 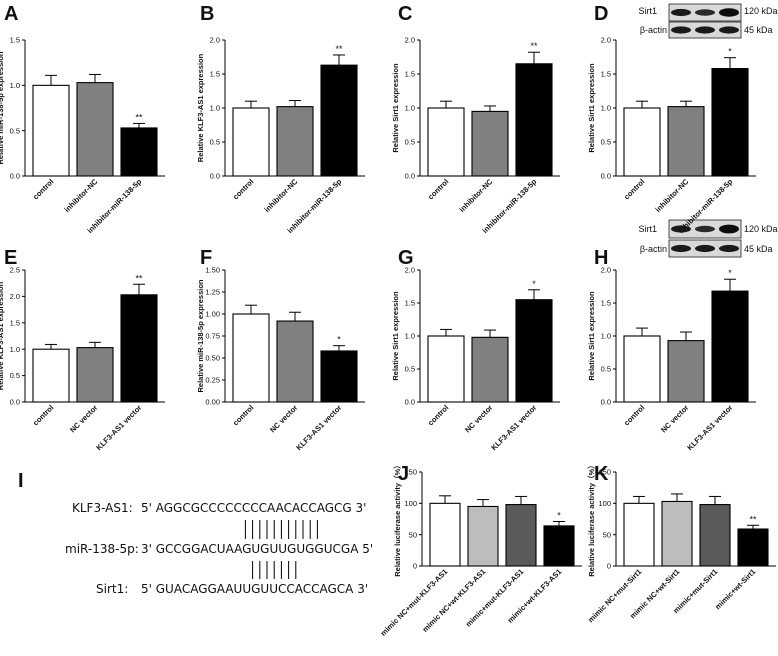 What do you see at coordinates (212, 358) in the screenshot?
I see `y-tick-label: 0.50` at bounding box center [212, 358].